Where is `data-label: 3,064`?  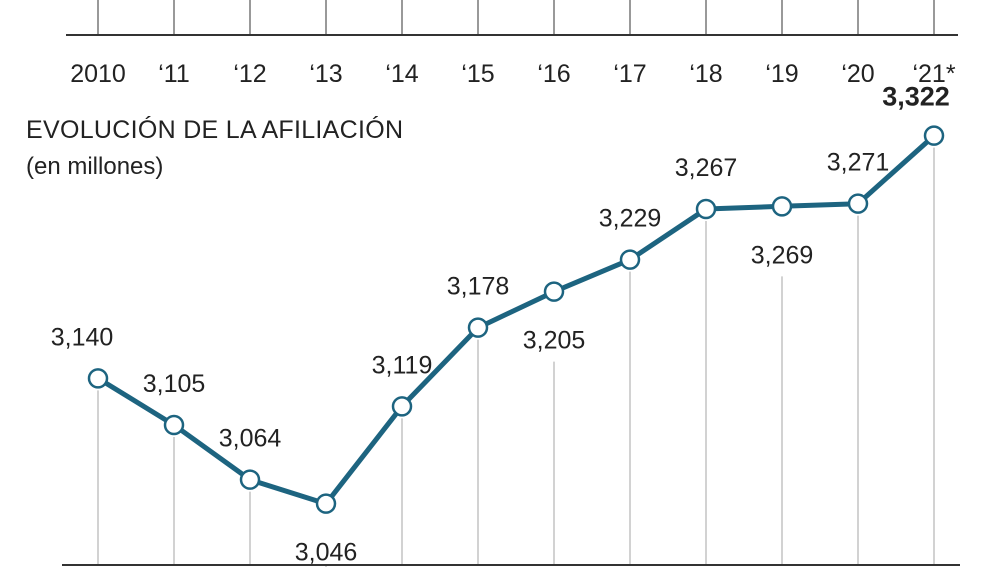
data-label: 3,064 is located at coordinates (250, 439).